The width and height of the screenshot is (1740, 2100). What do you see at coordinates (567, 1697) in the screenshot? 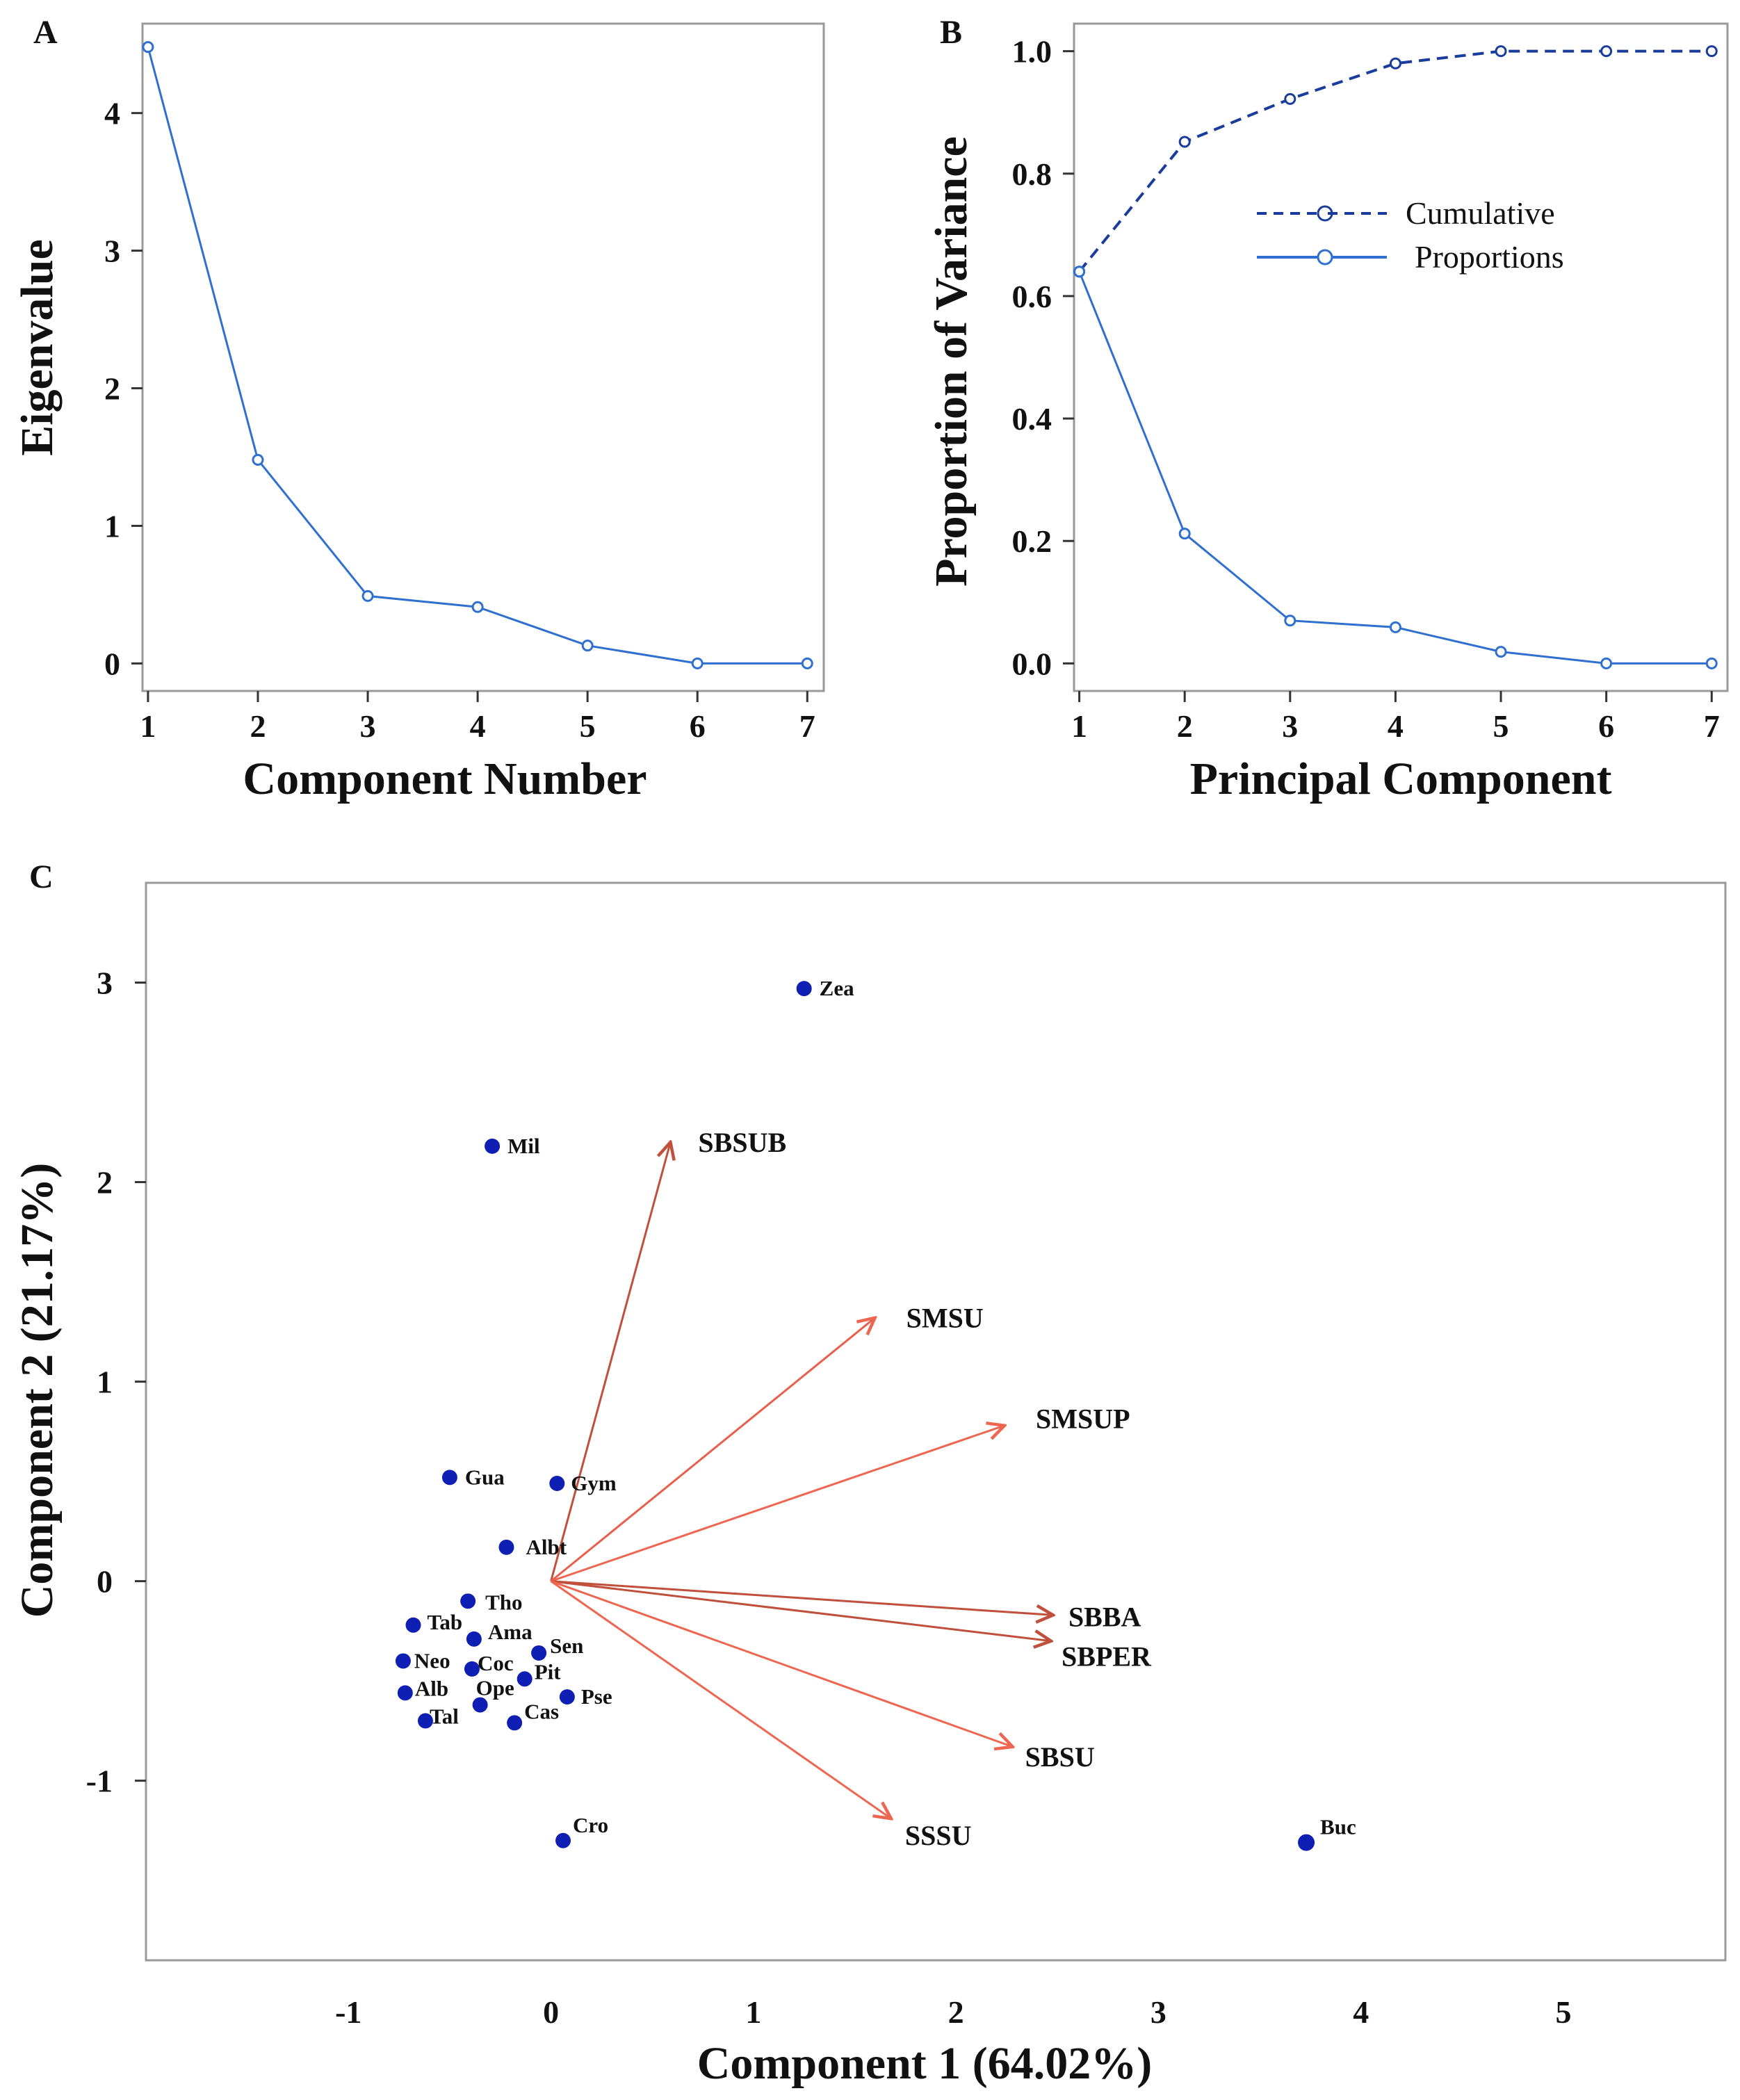
I see `point-pse` at bounding box center [567, 1697].